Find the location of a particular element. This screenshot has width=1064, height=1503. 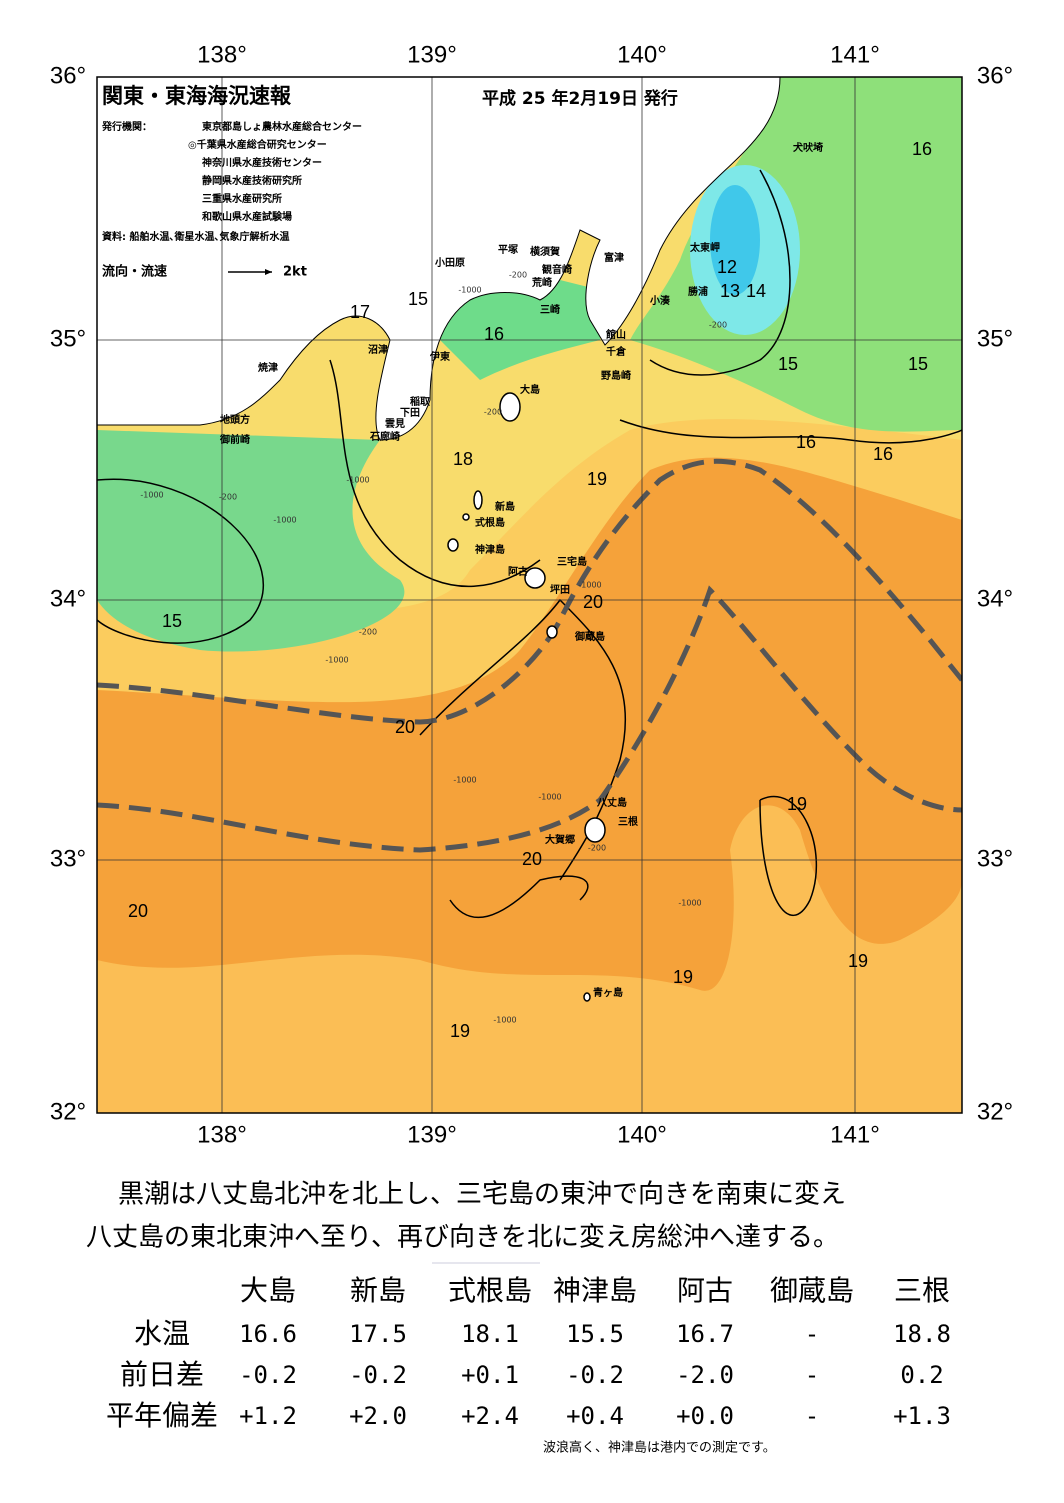

place-name: 青ヶ島 is located at coordinates (608, 992).